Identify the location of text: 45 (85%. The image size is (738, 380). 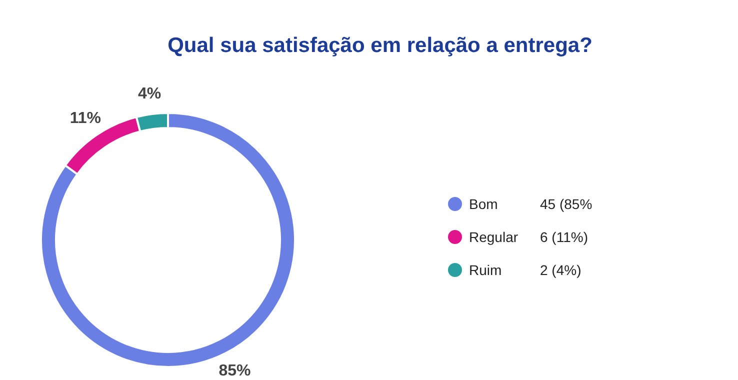
(566, 204).